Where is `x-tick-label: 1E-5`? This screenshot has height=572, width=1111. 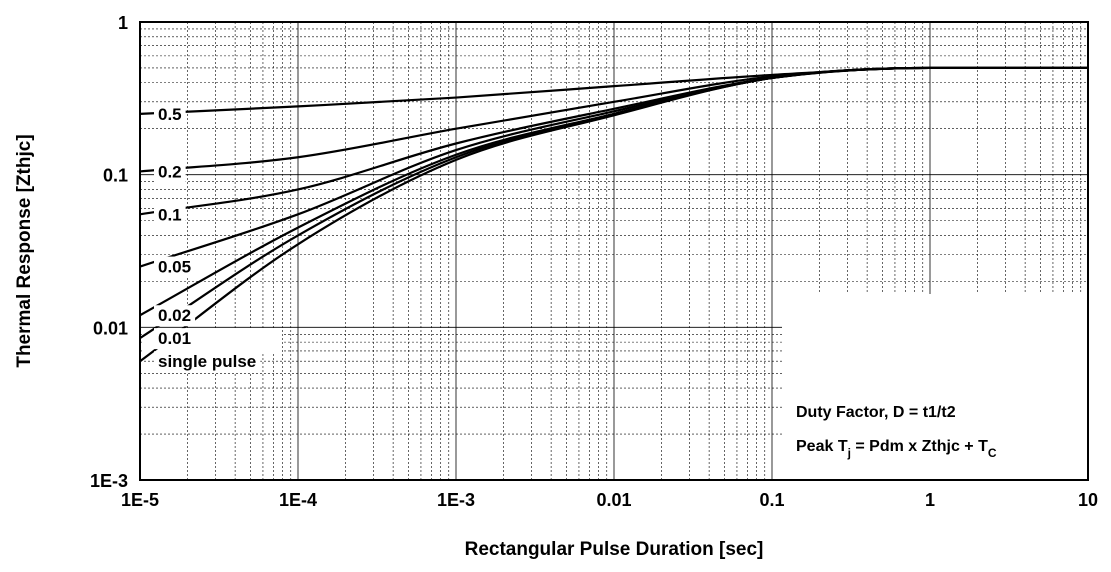 x-tick-label: 1E-5 is located at coordinates (140, 500).